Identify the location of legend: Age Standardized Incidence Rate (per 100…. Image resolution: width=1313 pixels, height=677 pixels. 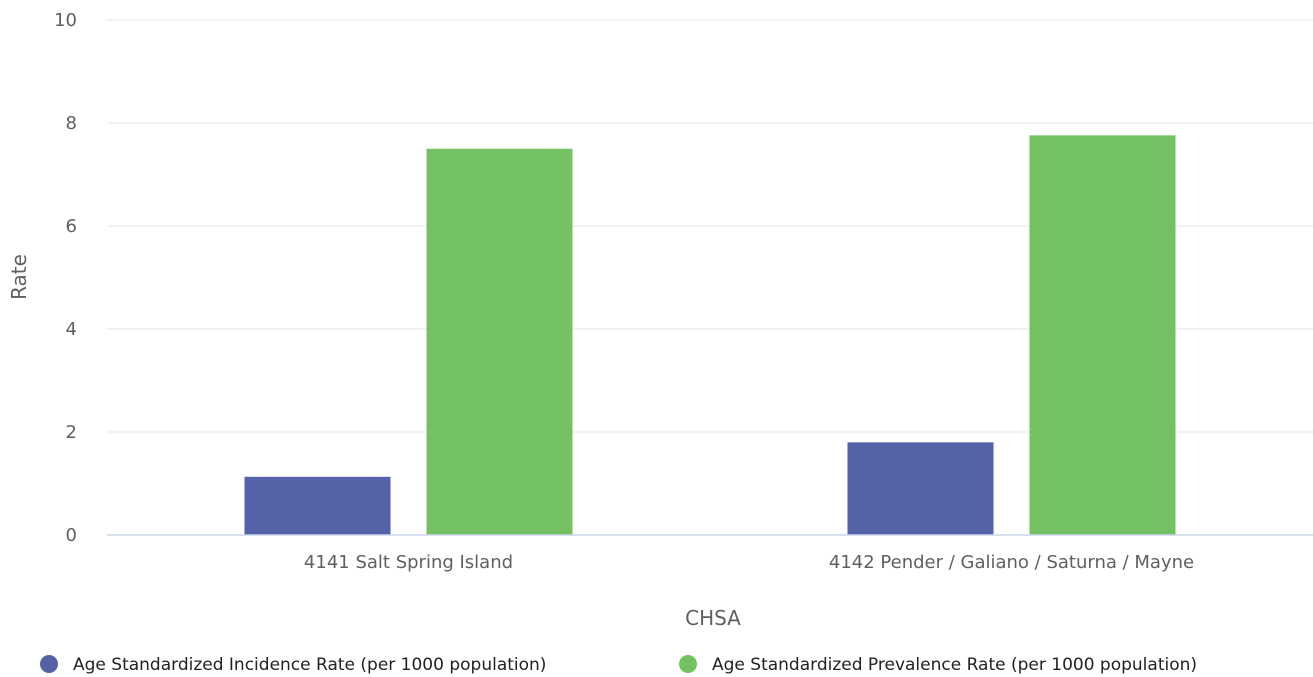
(618, 665).